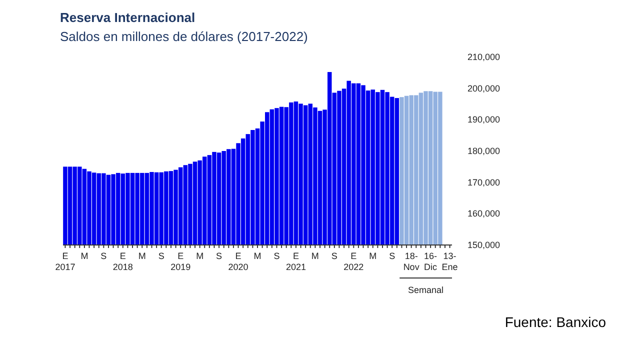 Image resolution: width=623 pixels, height=350 pixels. What do you see at coordinates (65, 261) in the screenshot?
I see `x-tick-label: E 2017` at bounding box center [65, 261].